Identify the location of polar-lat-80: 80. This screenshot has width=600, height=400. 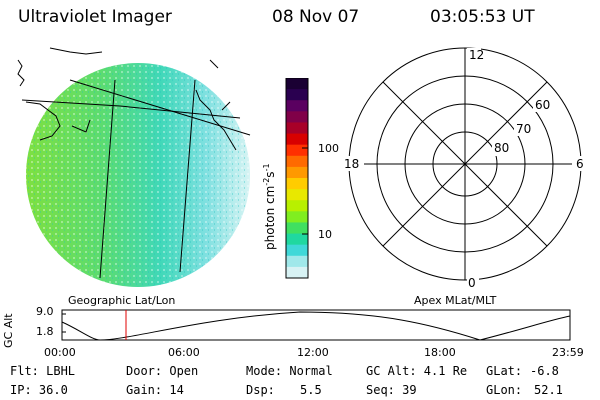
(501, 148).